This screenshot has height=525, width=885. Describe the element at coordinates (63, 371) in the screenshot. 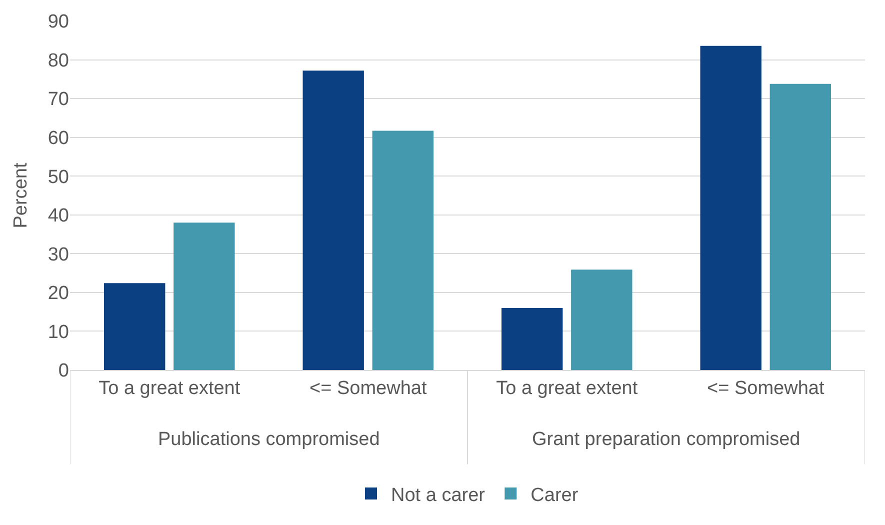

I see `y-tick-label: 0` at that location.